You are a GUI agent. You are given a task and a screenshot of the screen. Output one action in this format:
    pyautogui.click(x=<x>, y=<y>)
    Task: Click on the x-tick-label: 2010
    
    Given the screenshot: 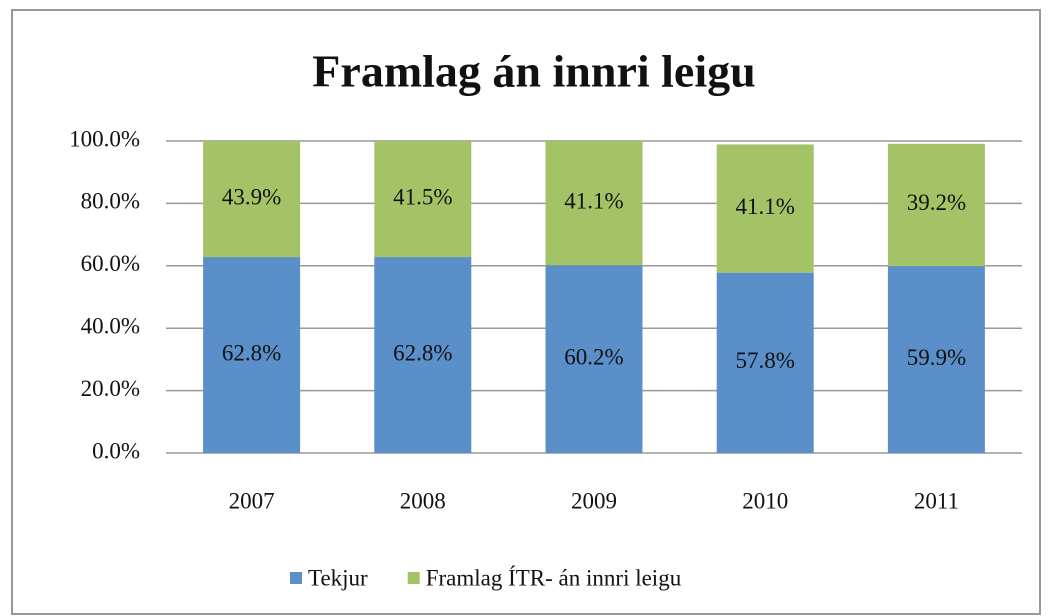 What is the action you would take?
    pyautogui.click(x=765, y=500)
    